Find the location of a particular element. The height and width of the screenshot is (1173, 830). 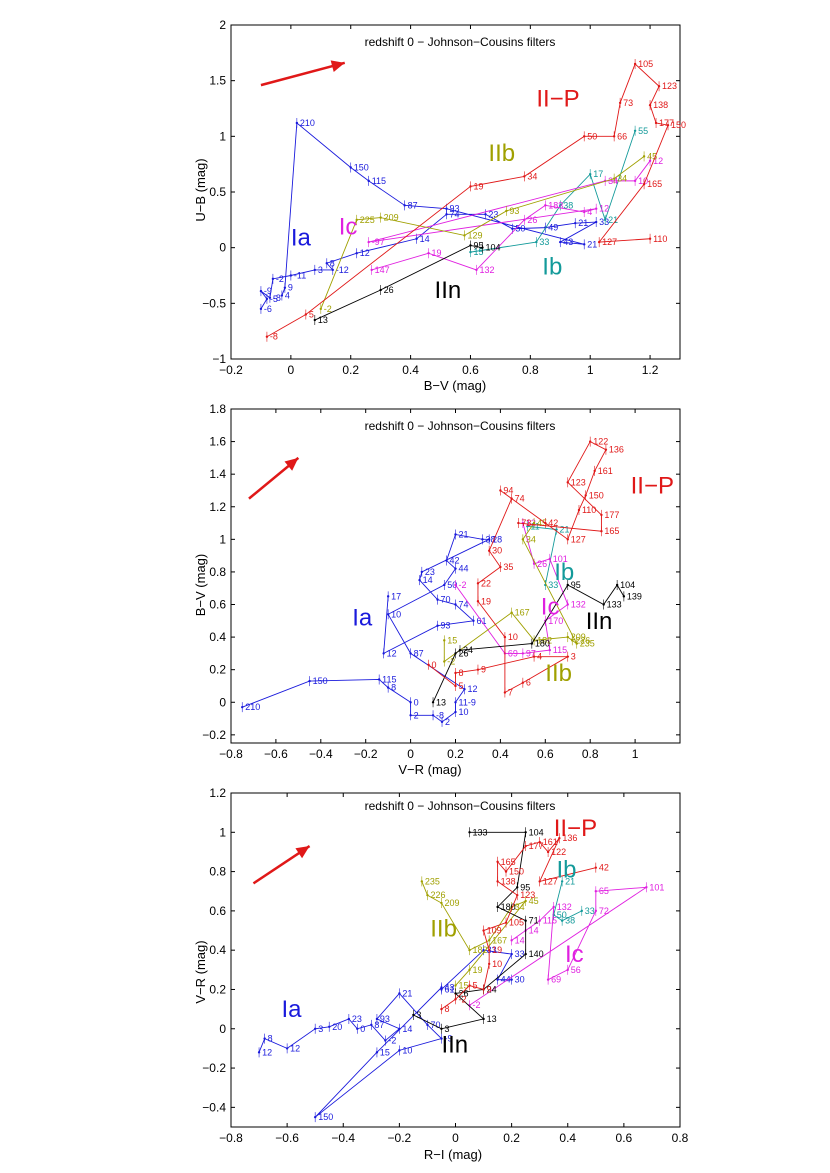

epoch-label: 43 is located at coordinates (568, 242).